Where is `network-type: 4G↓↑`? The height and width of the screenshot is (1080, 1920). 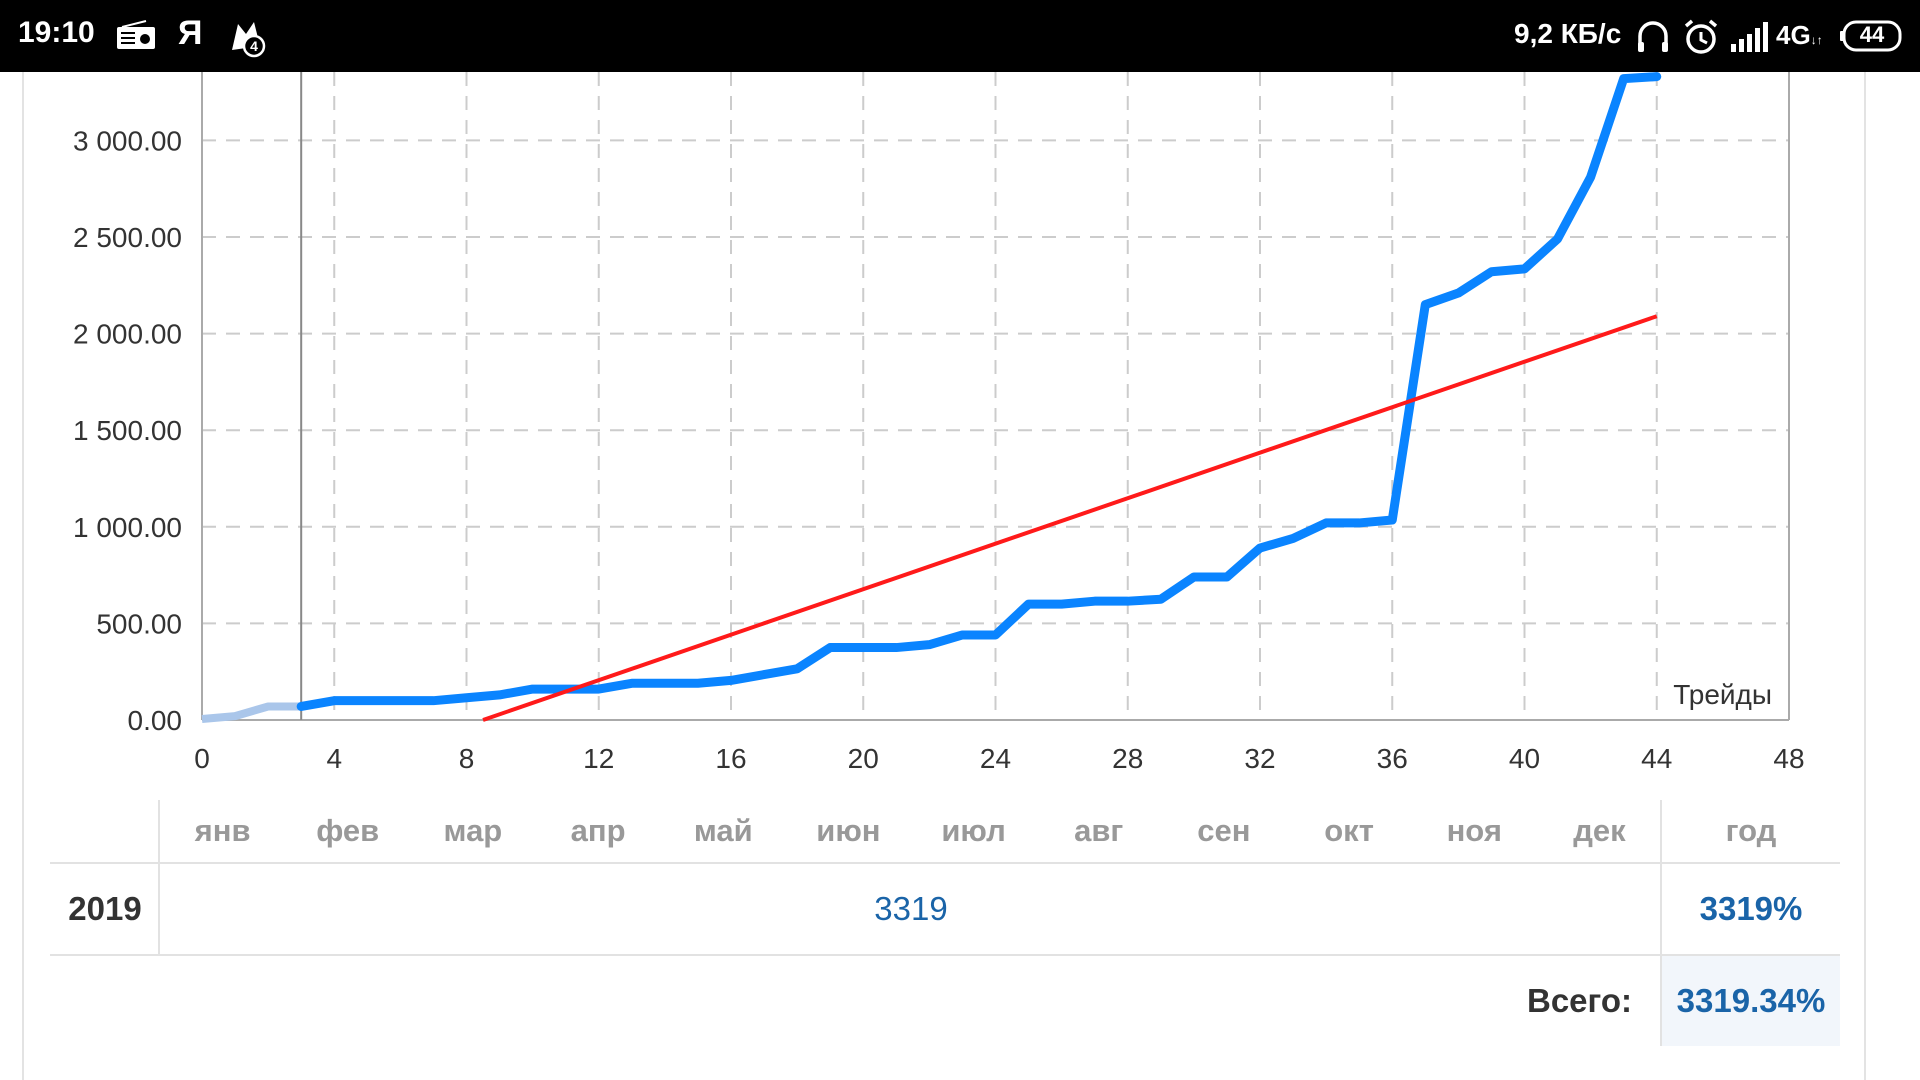
network-type: 4G↓↑ is located at coordinates (1799, 35).